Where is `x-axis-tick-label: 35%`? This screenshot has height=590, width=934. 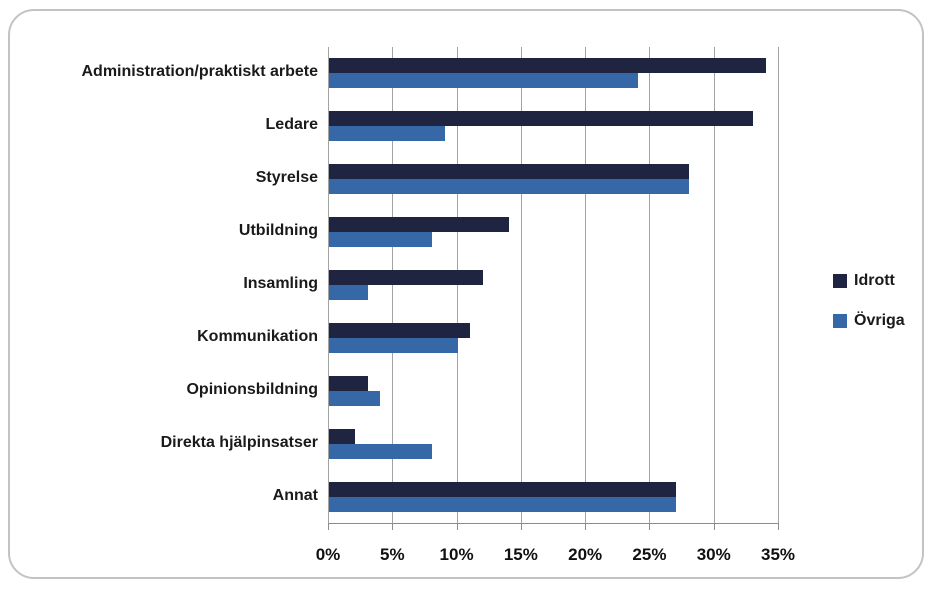
x-axis-tick-label: 35% is located at coordinates (778, 554).